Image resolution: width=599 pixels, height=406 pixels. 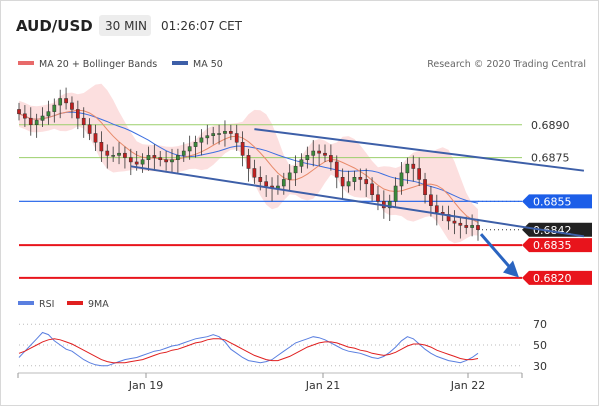 I want to click on x-tick-label: Jan 21, so click(x=322, y=385).